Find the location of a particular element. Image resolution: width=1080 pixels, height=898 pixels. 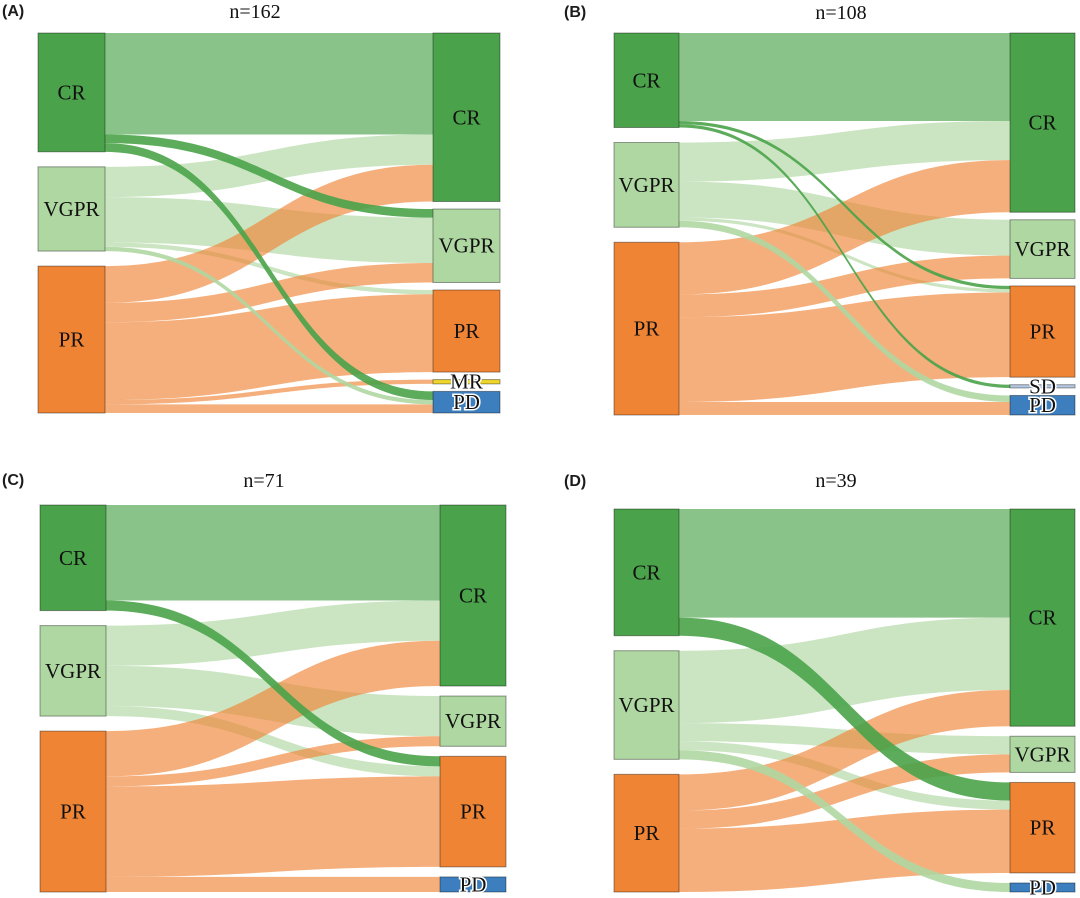

link-cr-to-vgpr is located at coordinates (269, 176).